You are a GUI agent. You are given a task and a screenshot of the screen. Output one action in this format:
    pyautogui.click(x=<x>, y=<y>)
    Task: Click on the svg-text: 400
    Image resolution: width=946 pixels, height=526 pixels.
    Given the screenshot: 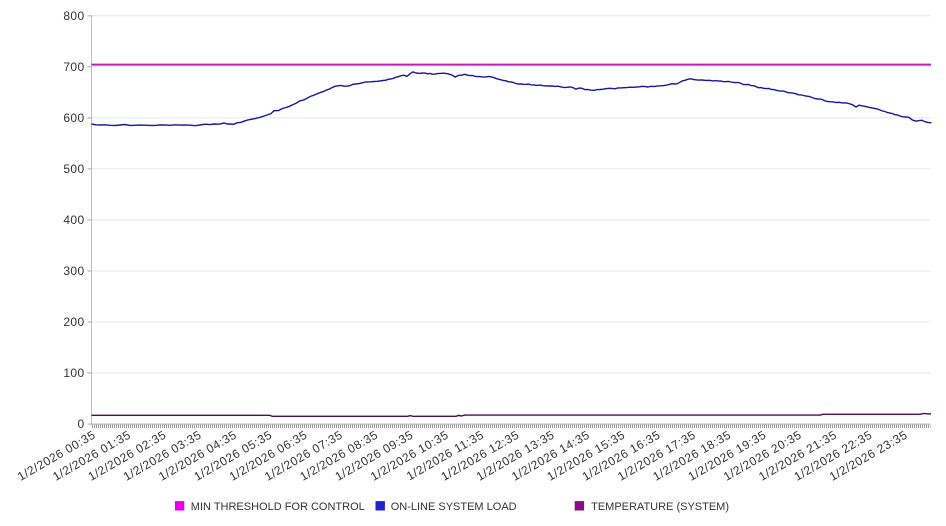 What is the action you would take?
    pyautogui.click(x=73, y=220)
    